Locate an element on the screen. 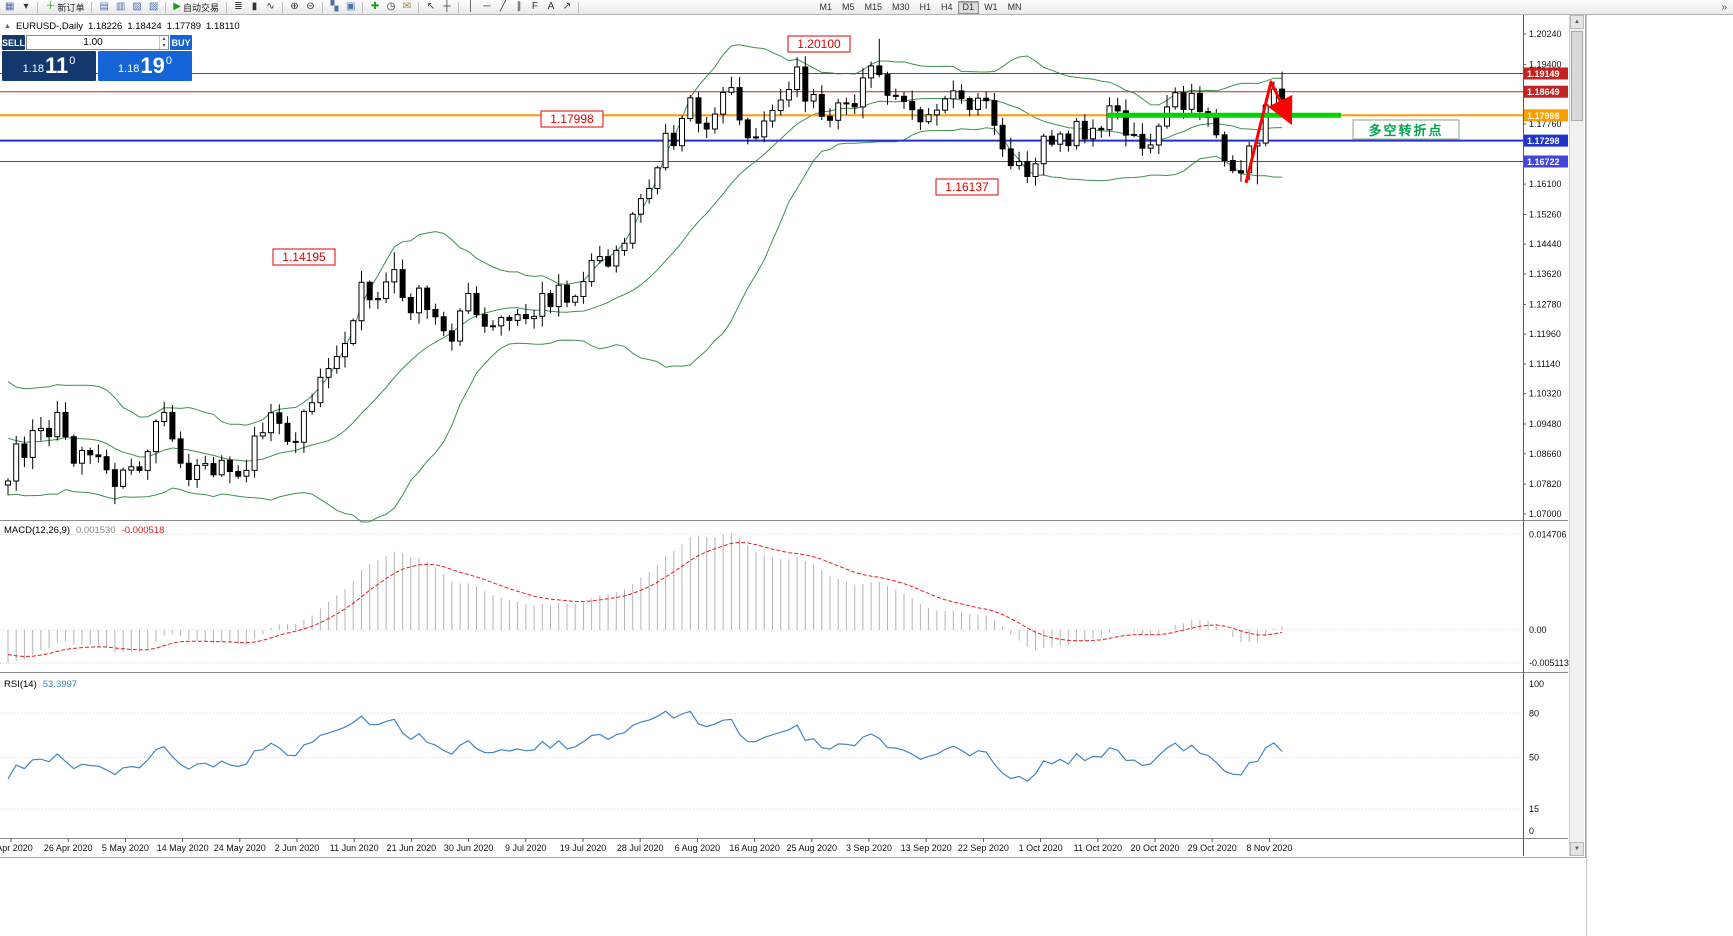 The width and height of the screenshot is (1733, 936). crosshair-icon: ┼ is located at coordinates (446, 7).